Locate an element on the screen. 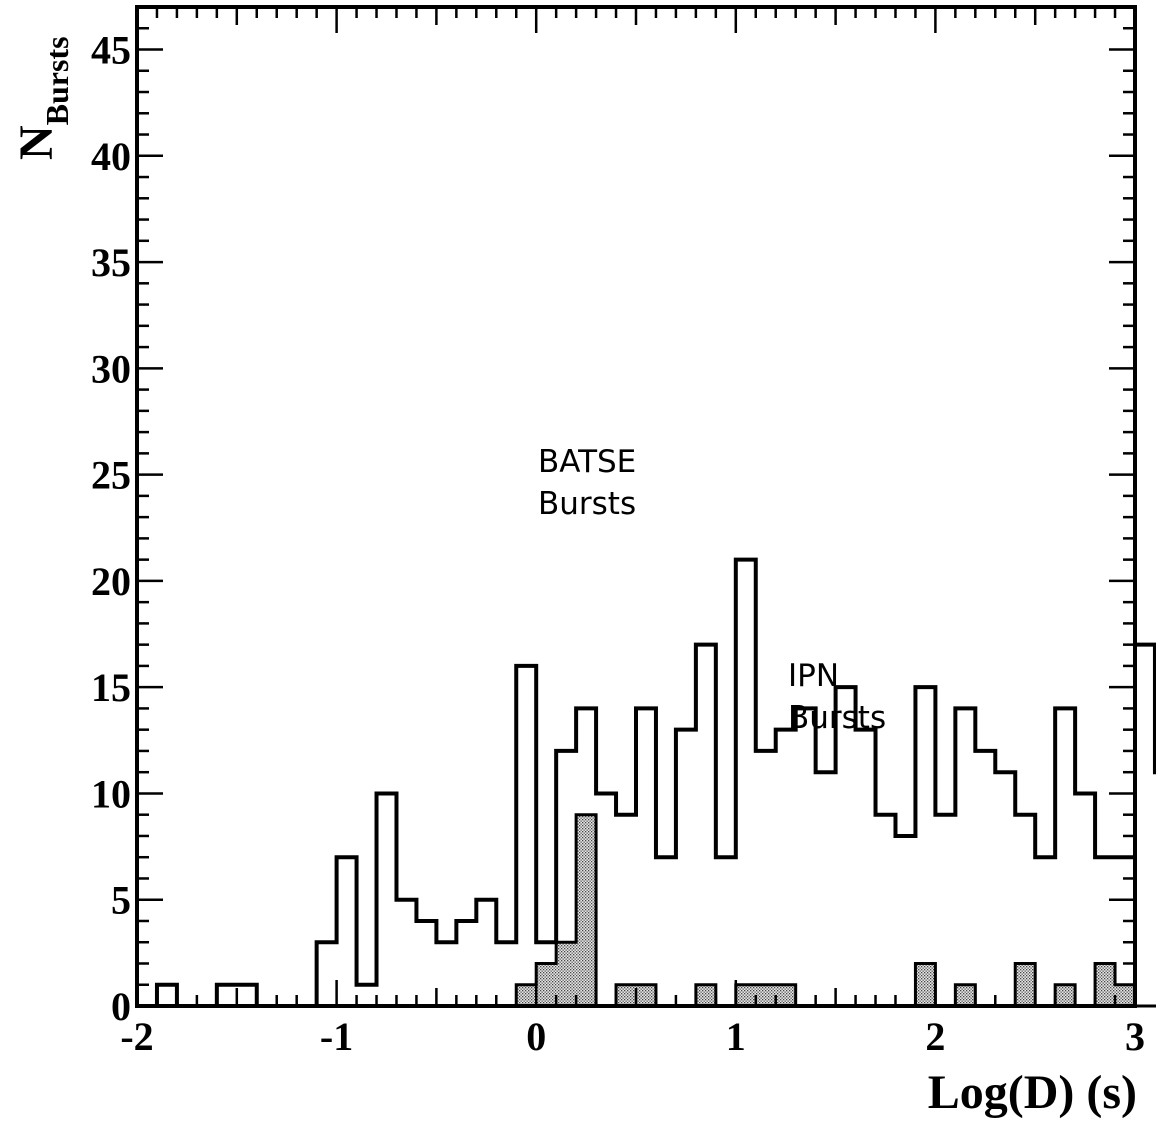 This screenshot has width=1156, height=1121. ipn-annotation-line1: IPN is located at coordinates (813, 676).